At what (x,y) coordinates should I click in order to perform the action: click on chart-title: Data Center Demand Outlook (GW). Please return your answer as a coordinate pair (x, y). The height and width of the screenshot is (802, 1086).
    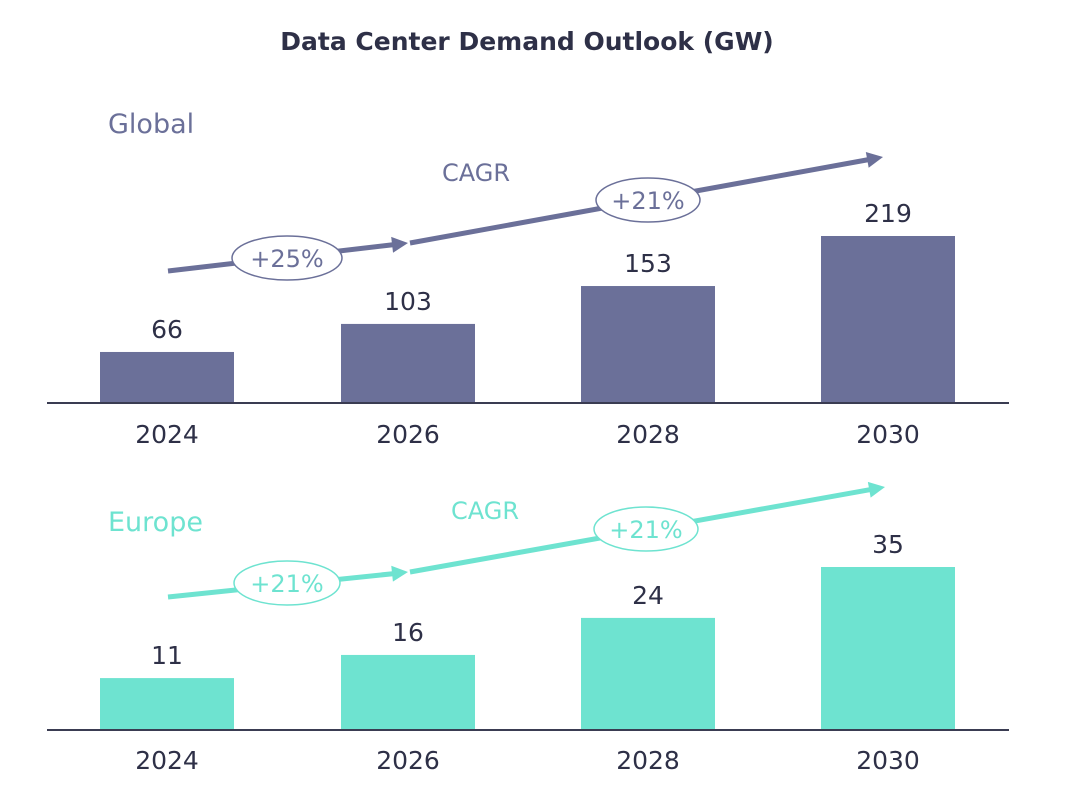
    Looking at the image, I should click on (526, 41).